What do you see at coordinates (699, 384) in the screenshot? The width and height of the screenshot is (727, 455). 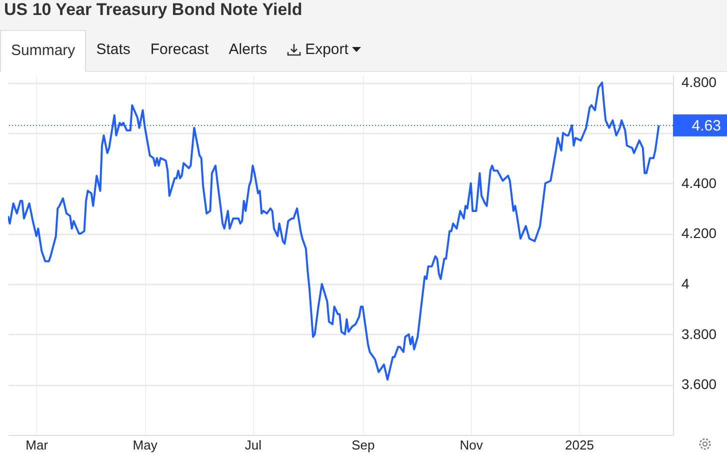 I see `y-tick-label: 3.600` at bounding box center [699, 384].